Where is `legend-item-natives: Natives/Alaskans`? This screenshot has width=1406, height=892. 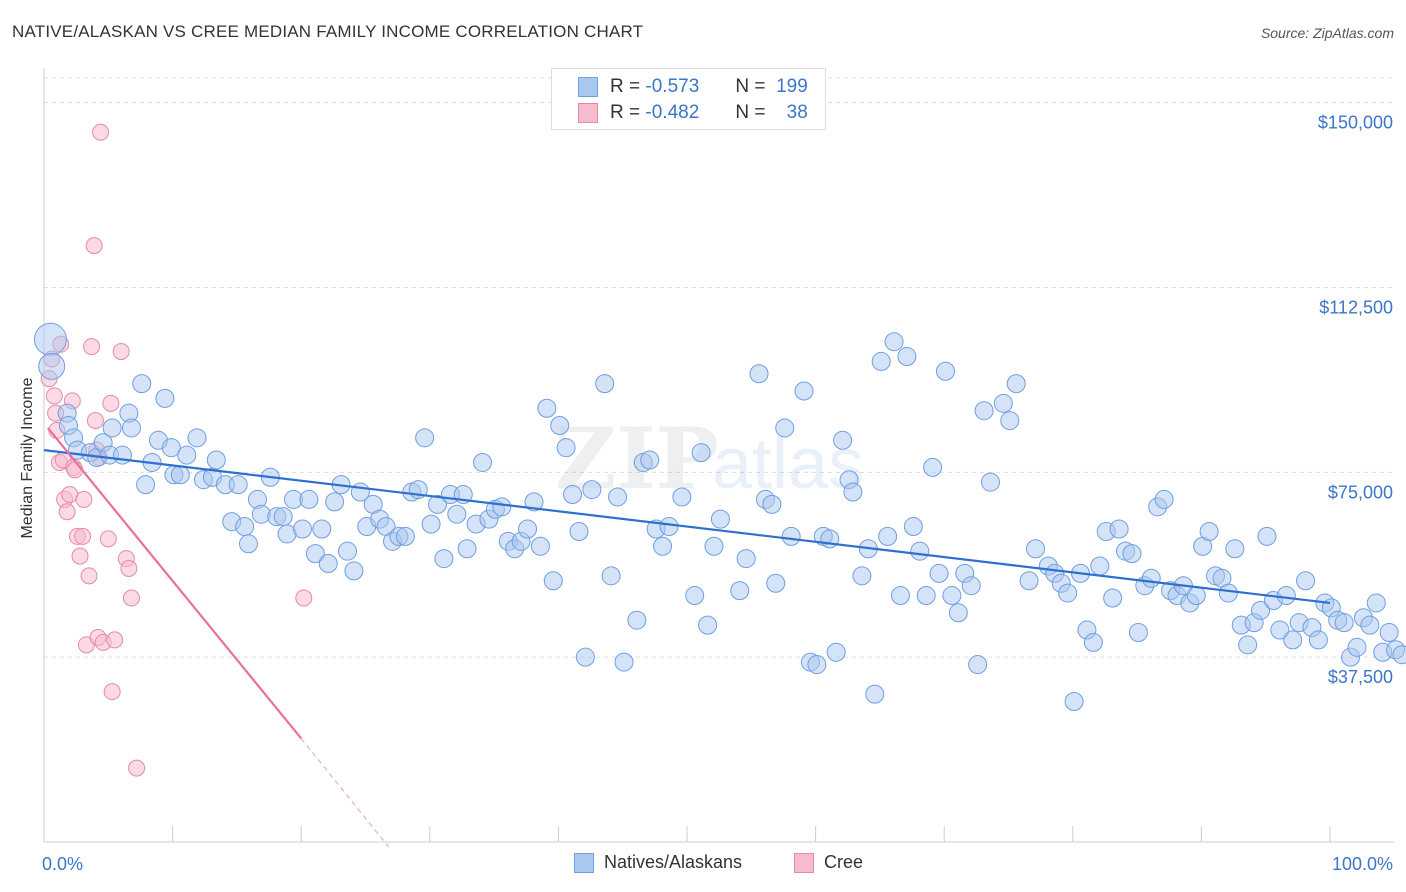
legend-item-natives: Natives/Alaskans is located at coordinates (658, 862).